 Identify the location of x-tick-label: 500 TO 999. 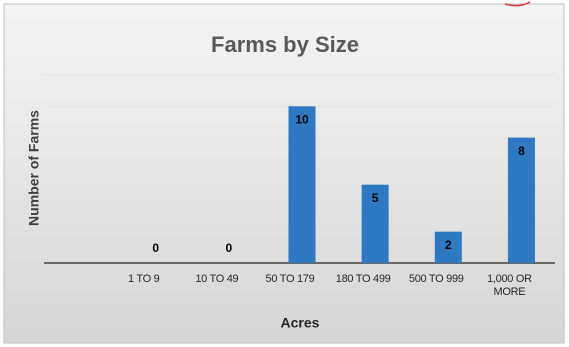
(436, 279).